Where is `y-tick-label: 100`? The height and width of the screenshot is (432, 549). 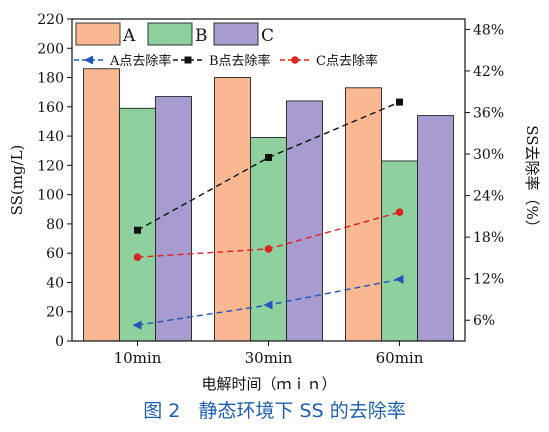 y-tick-label: 100 is located at coordinates (50, 196).